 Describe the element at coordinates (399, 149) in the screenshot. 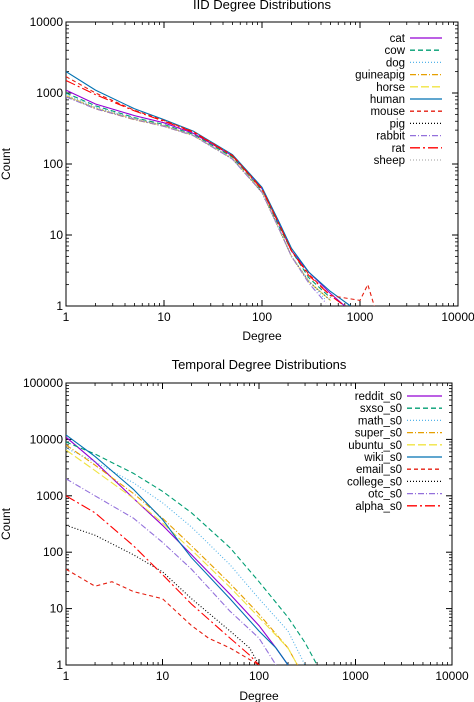

I see `legend-label: rat` at that location.